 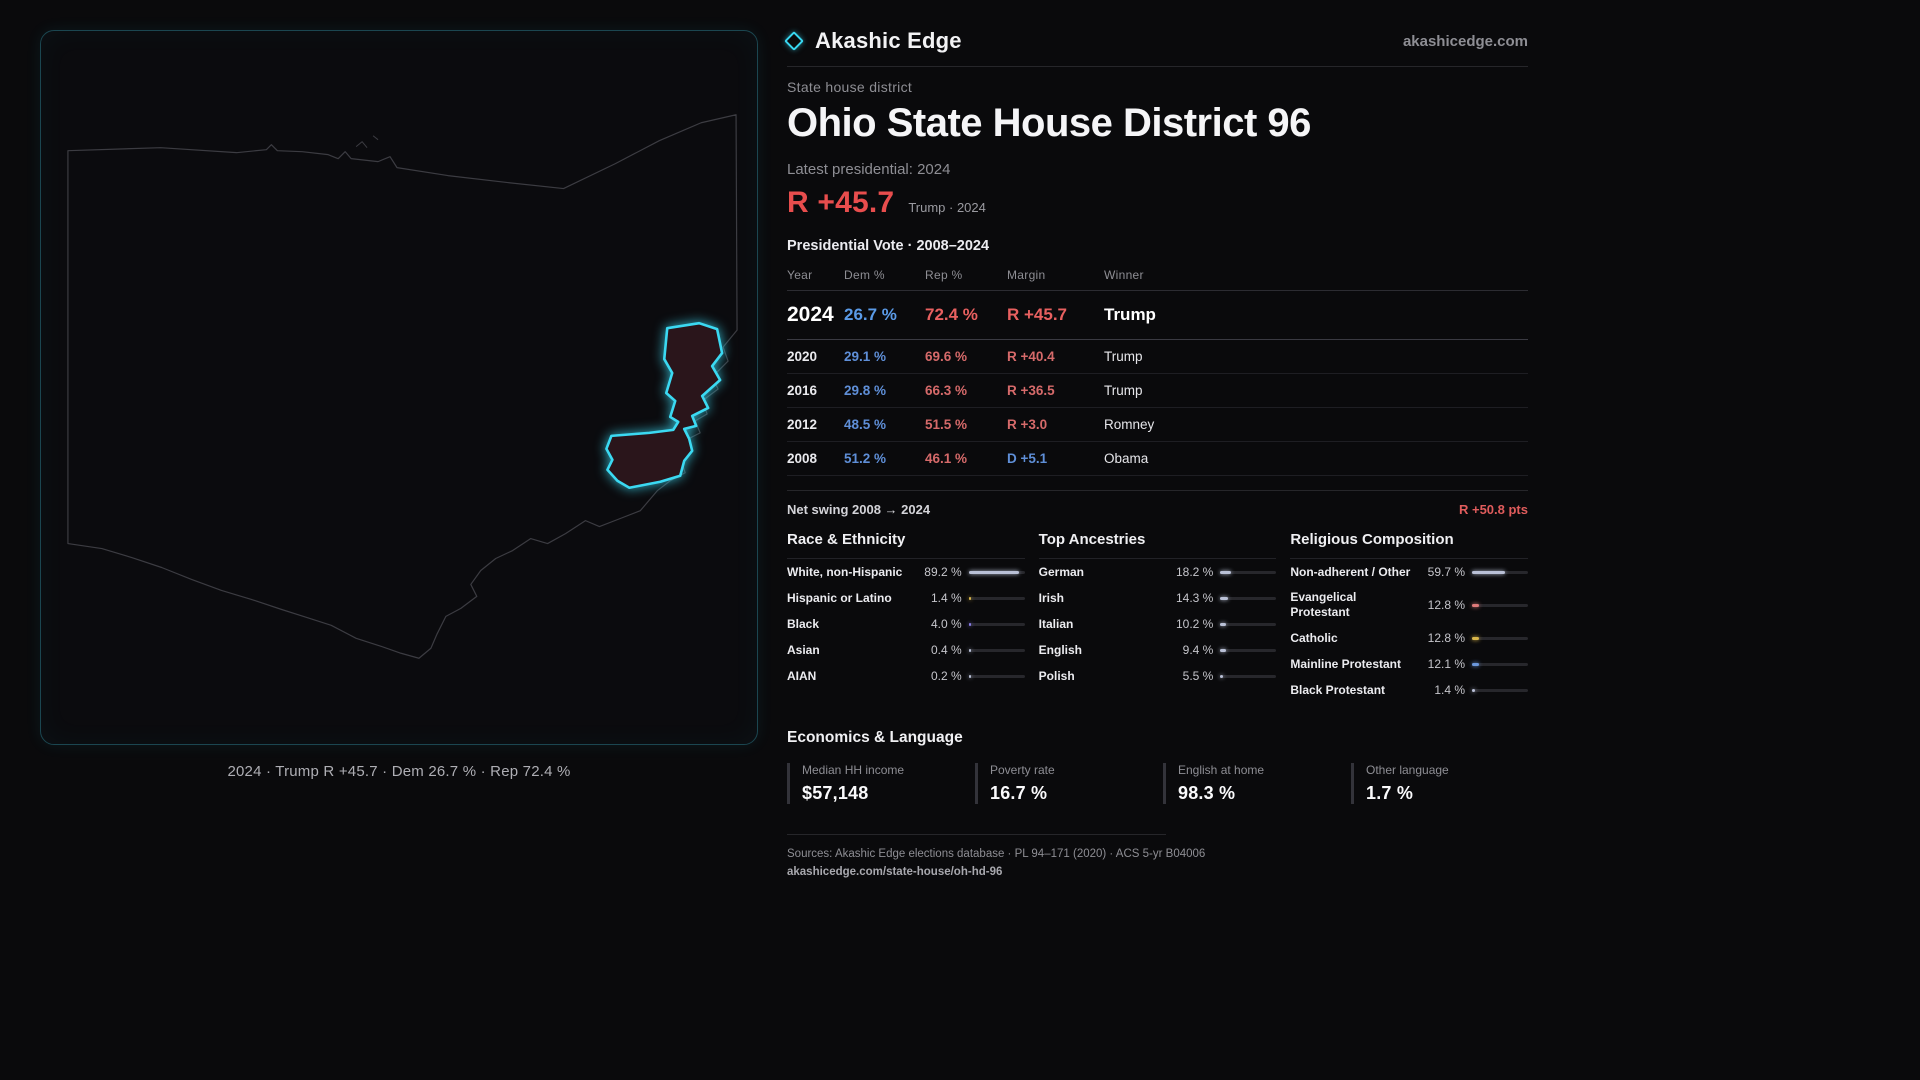 What do you see at coordinates (1446, 638) in the screenshot?
I see `demo-value: 12.8 %` at bounding box center [1446, 638].